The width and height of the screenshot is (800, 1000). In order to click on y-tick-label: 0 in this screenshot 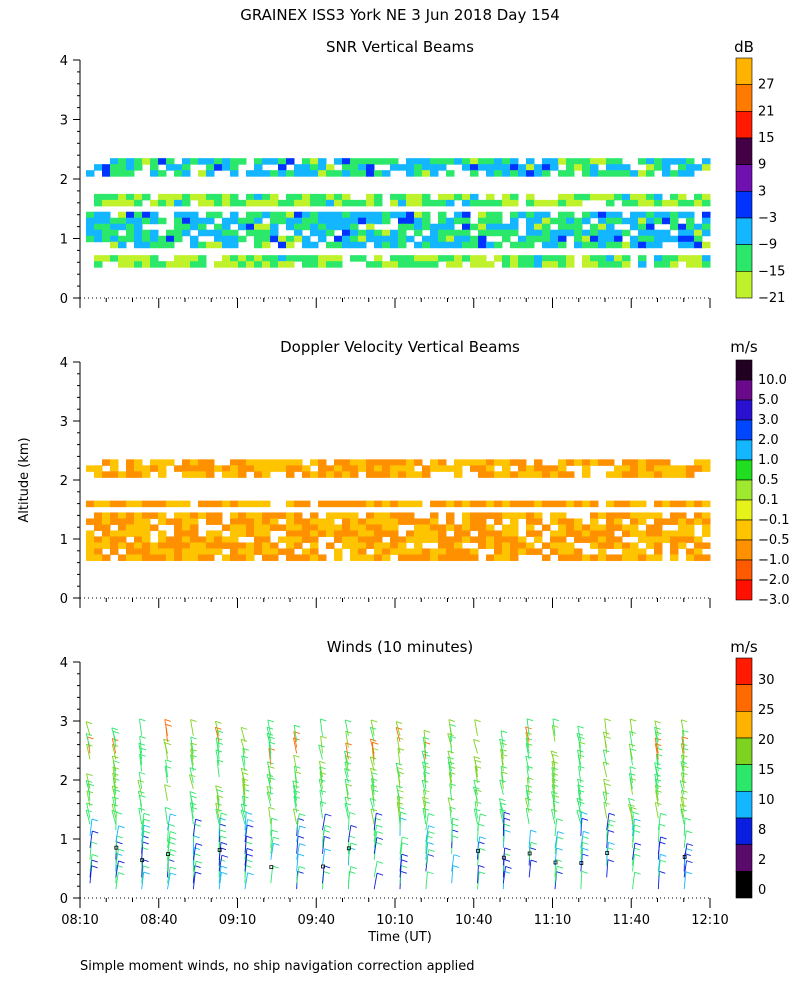, I will do `click(64, 299)`.